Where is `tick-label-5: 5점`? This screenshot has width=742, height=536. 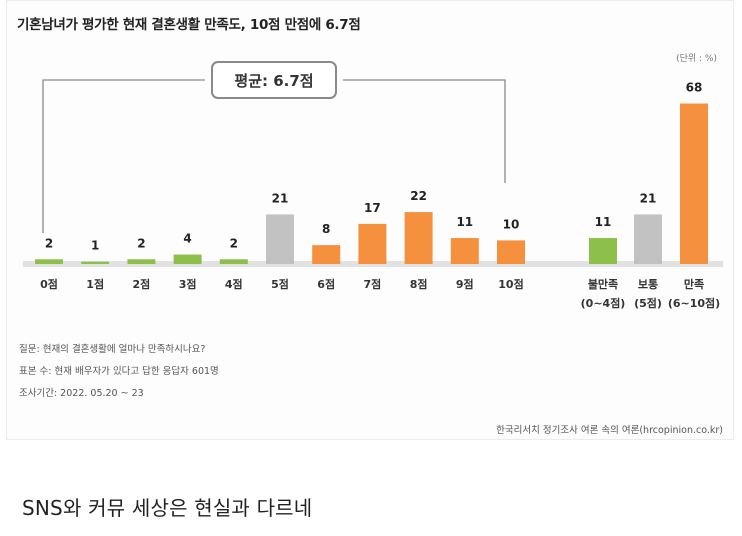 tick-label-5: 5점 is located at coordinates (280, 284).